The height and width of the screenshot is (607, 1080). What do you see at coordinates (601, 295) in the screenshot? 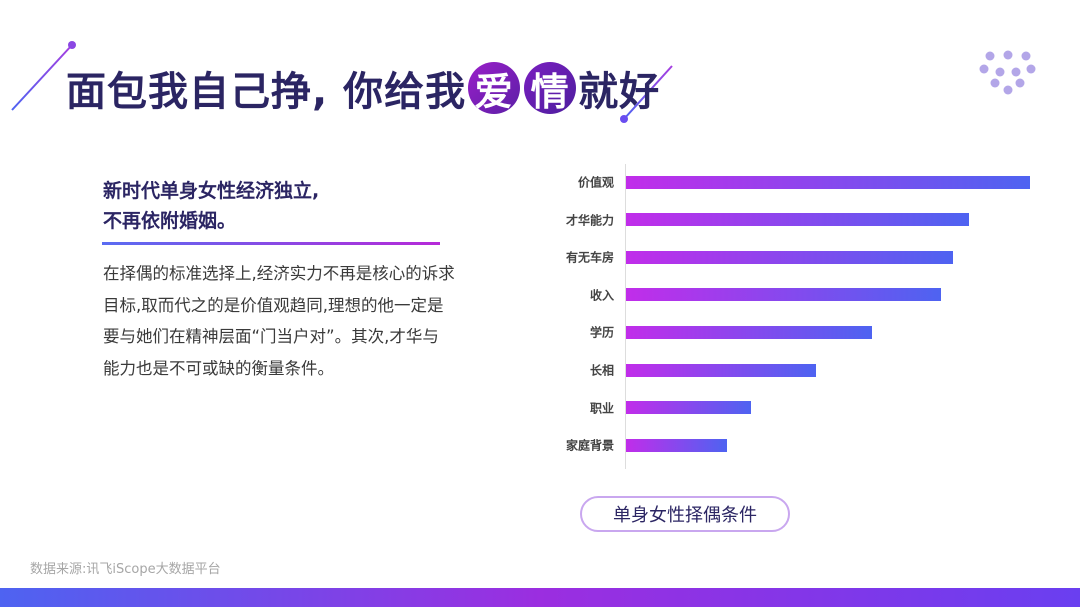
I see `category-label: 收入` at bounding box center [601, 295].